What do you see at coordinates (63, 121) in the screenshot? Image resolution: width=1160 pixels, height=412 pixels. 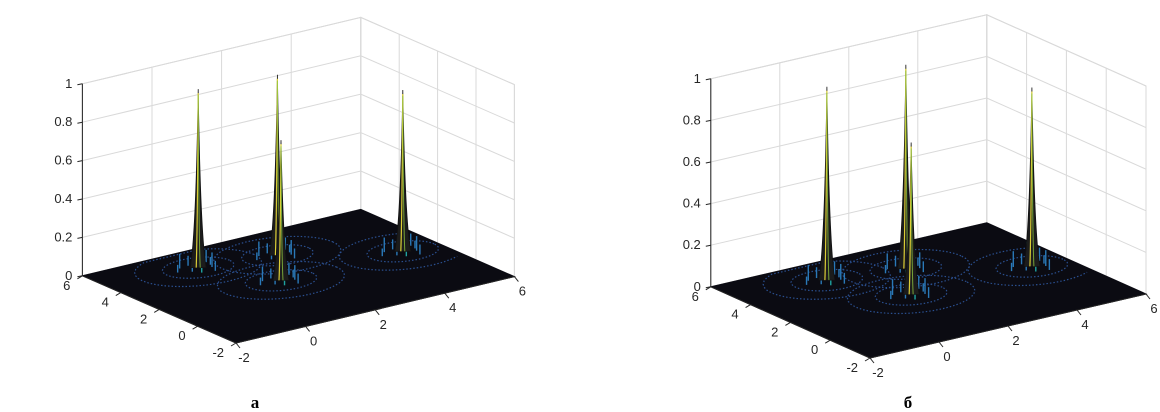 I see `z-tick-label: 0.8` at bounding box center [63, 121].